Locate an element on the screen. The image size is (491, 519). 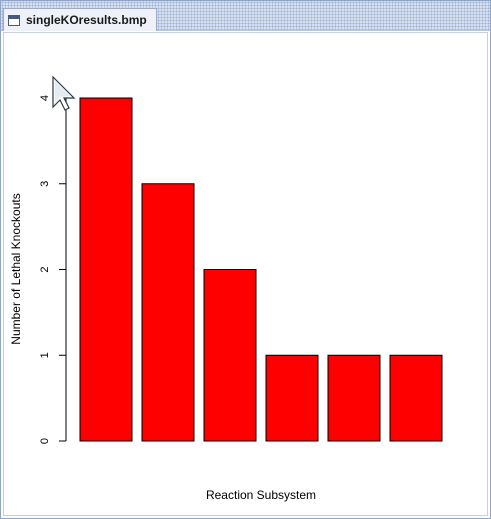
window-title: singleKOresults.bmp is located at coordinates (86, 20).